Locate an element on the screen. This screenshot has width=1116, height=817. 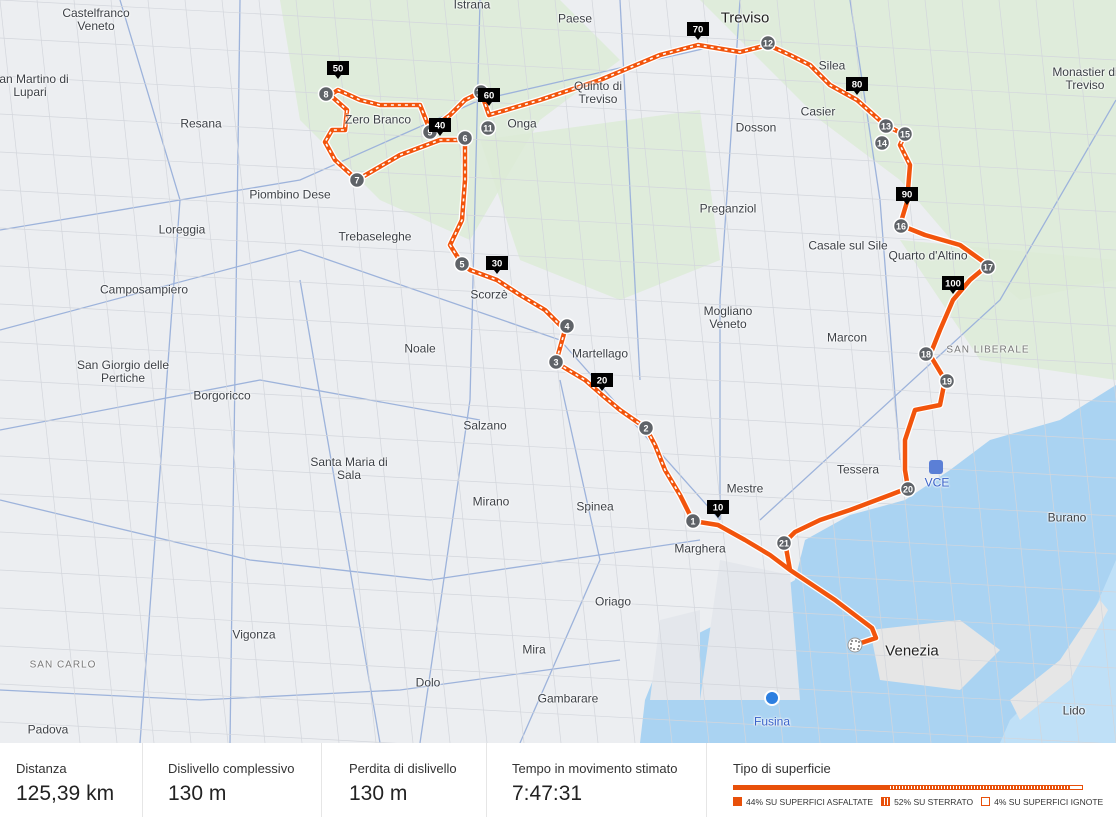
km-marker-label: 20 is located at coordinates (602, 381).